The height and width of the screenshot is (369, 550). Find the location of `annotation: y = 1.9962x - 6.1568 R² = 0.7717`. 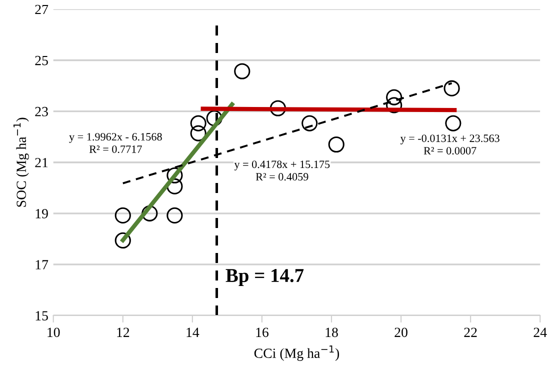

annotation: y = 1.9962x - 6.1568 R² = 0.7717 is located at coordinates (115, 143).